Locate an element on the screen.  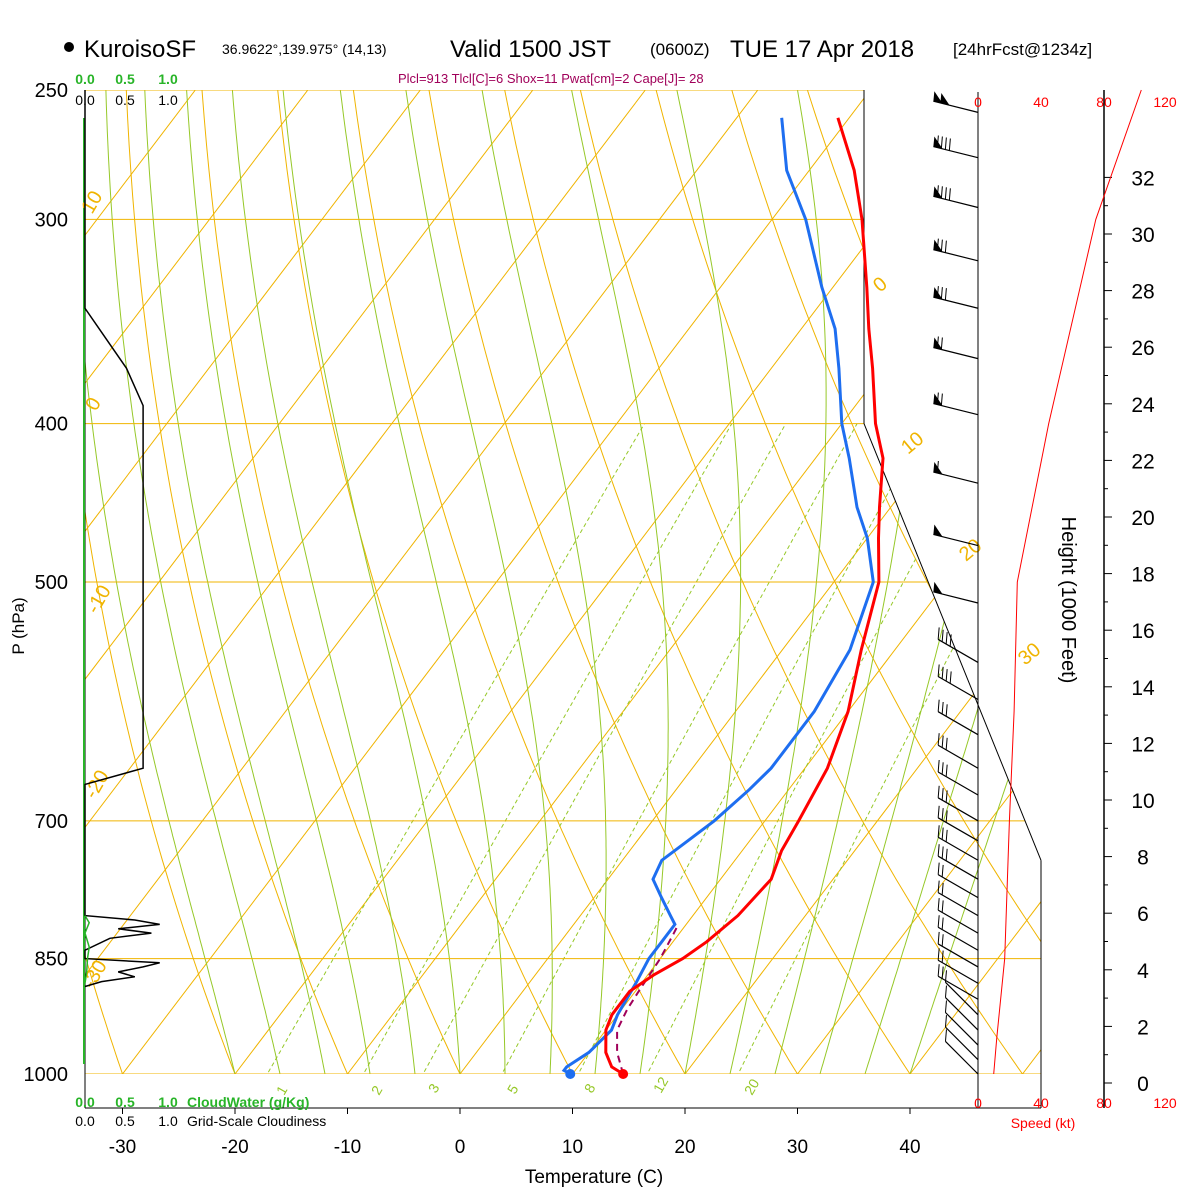
y-axis-title: P (hPa) is located at coordinates (18, 625).